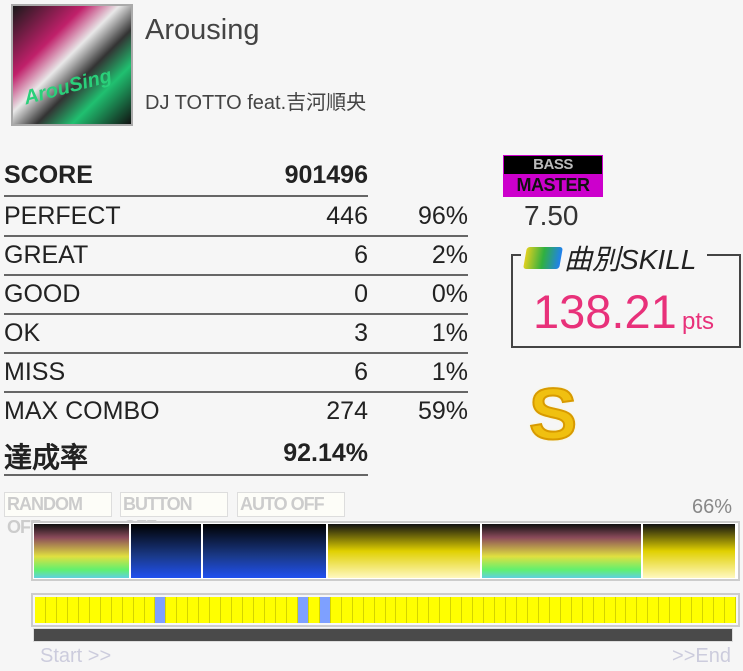 This screenshot has width=743, height=671. I want to click on judgement-percent: 2%, so click(449, 255).